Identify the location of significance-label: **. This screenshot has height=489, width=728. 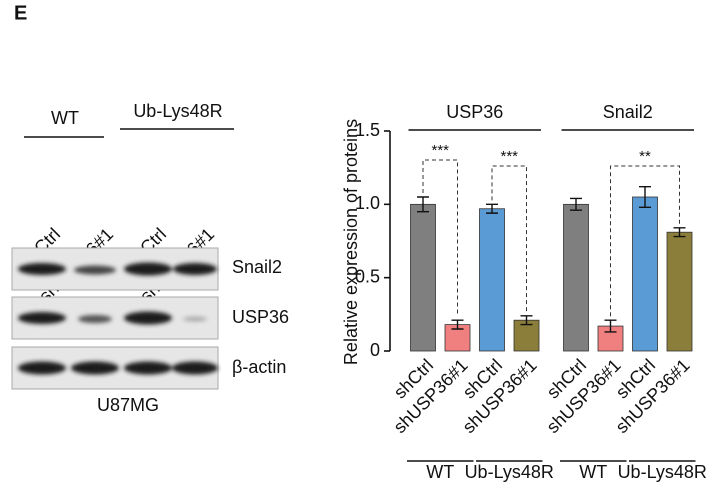
(645, 156).